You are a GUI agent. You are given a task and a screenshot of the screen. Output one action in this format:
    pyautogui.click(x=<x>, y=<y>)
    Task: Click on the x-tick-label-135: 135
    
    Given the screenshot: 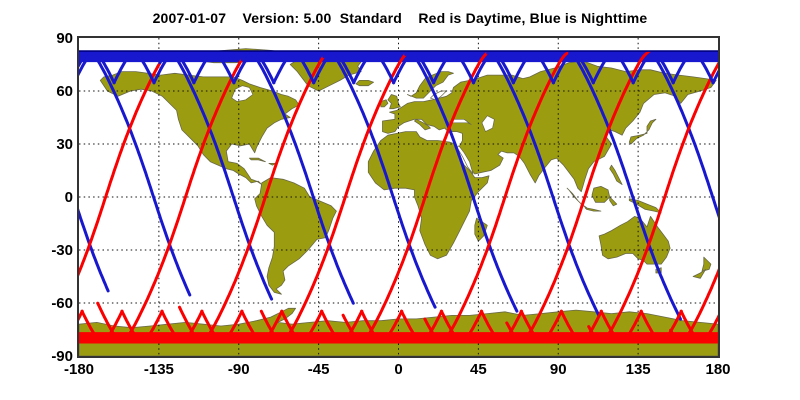 What is the action you would take?
    pyautogui.click(x=638, y=369)
    